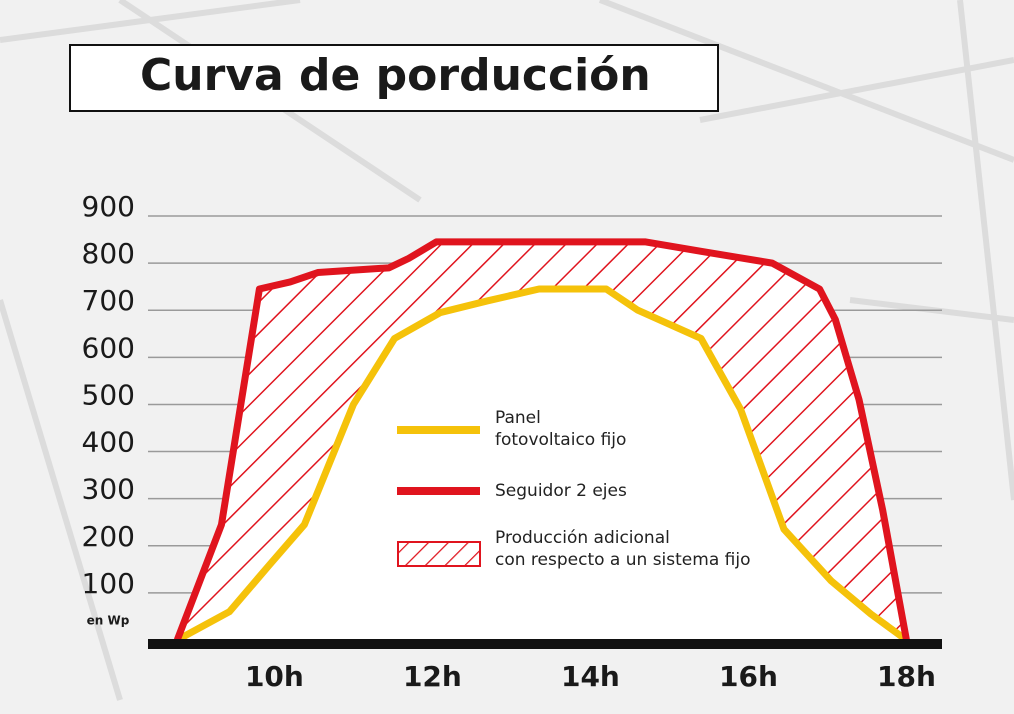 Image resolution: width=1014 pixels, height=714 pixels. What do you see at coordinates (108, 394) in the screenshot?
I see `y-tick-label: 500` at bounding box center [108, 394].